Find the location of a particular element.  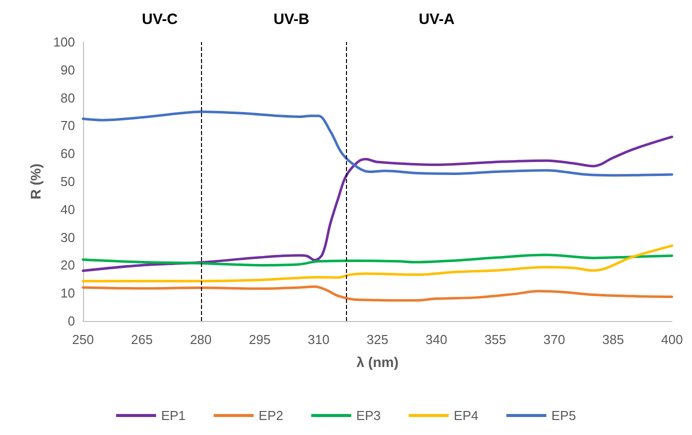

y-tick-label: 60 is located at coordinates (67, 154).